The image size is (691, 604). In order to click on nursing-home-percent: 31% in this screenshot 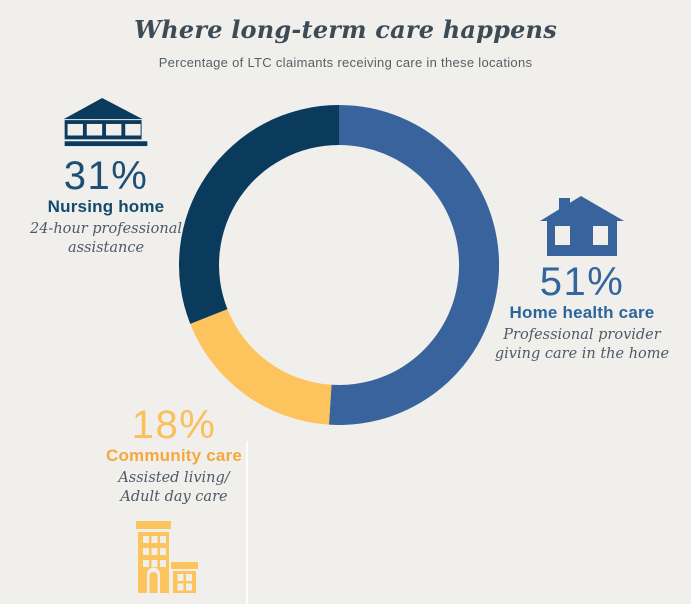, I will do `click(106, 176)`.